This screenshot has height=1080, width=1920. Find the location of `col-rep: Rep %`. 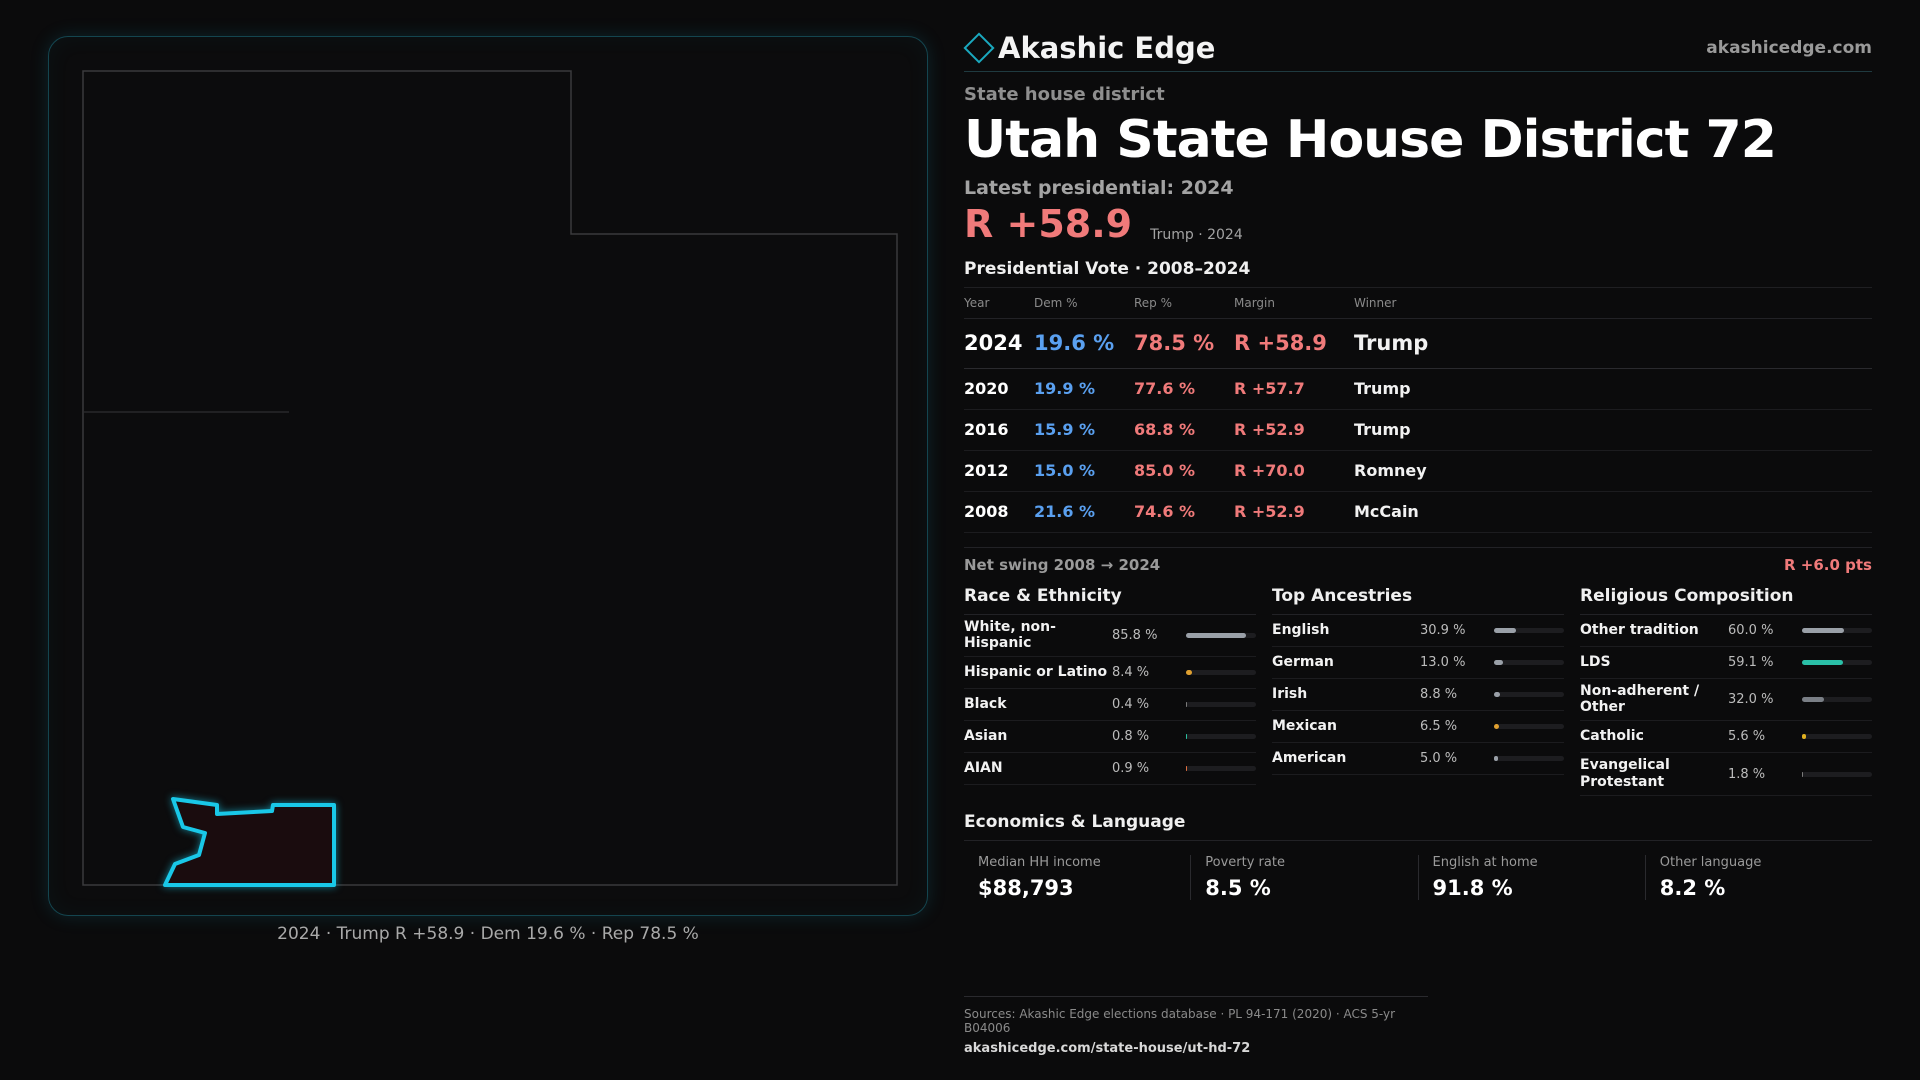

col-rep: Rep % is located at coordinates (1184, 303).